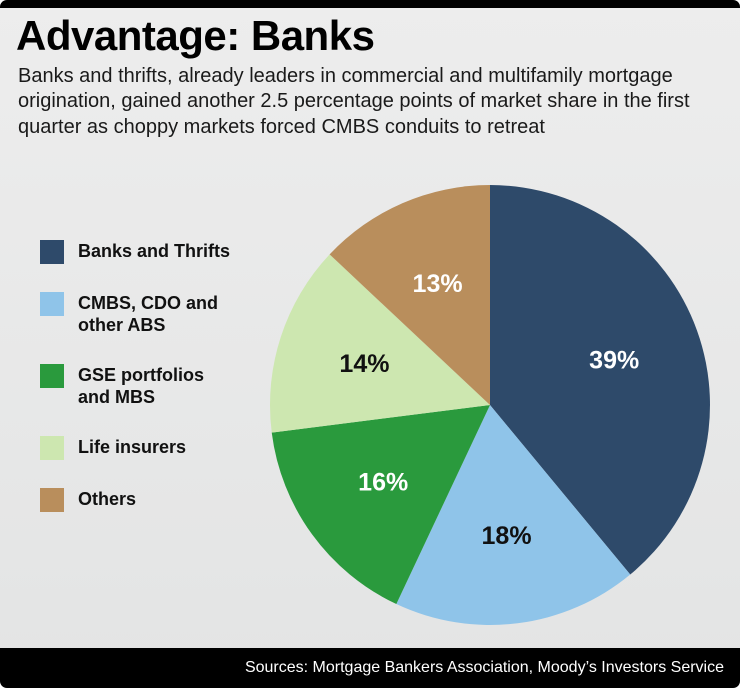 Image resolution: width=740 pixels, height=688 pixels. What do you see at coordinates (383, 483) in the screenshot?
I see `pie-slice-label: 16%` at bounding box center [383, 483].